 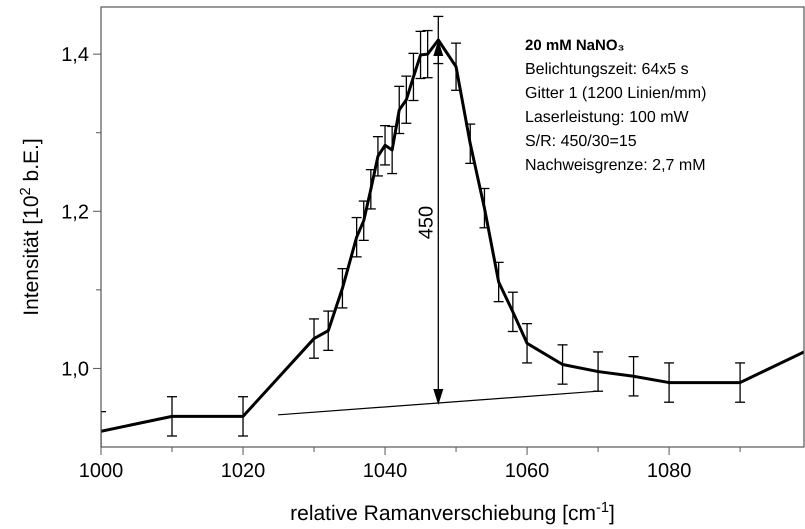 I want to click on annotation: Laserleistung: 100 mW, so click(x=607, y=117).